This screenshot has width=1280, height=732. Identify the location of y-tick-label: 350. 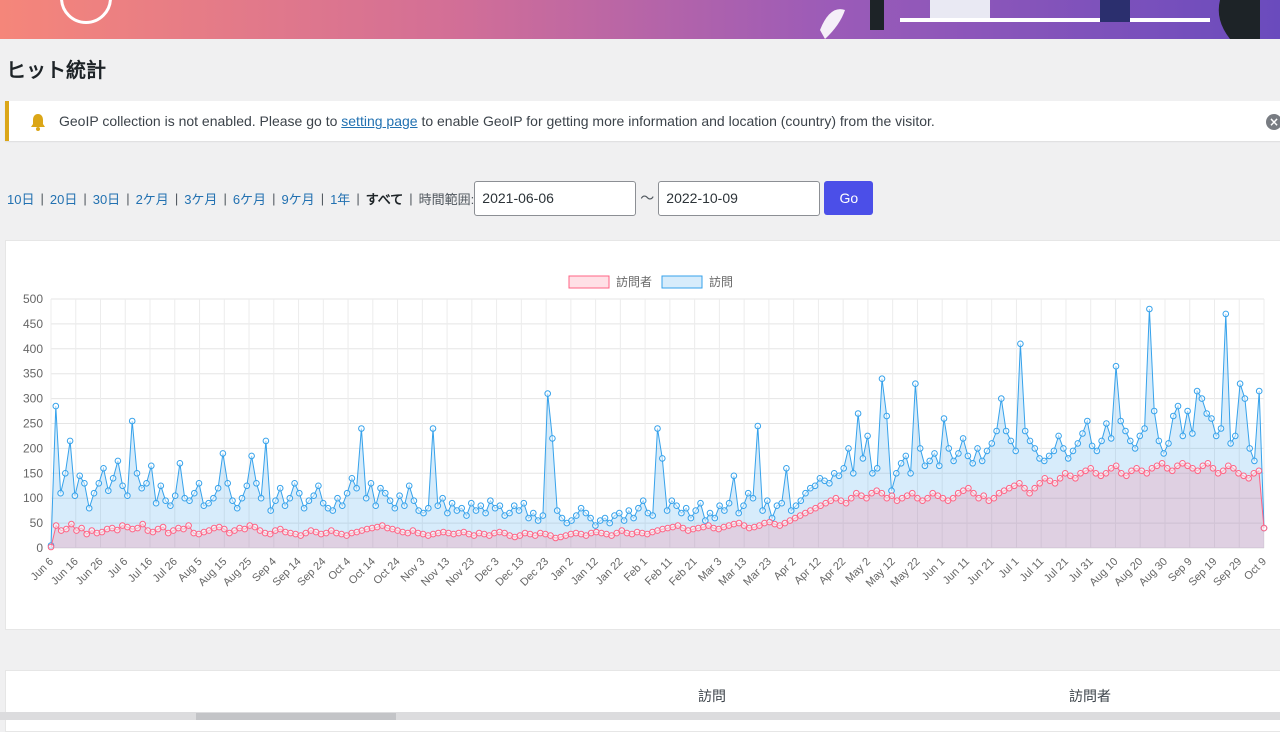
(33, 374).